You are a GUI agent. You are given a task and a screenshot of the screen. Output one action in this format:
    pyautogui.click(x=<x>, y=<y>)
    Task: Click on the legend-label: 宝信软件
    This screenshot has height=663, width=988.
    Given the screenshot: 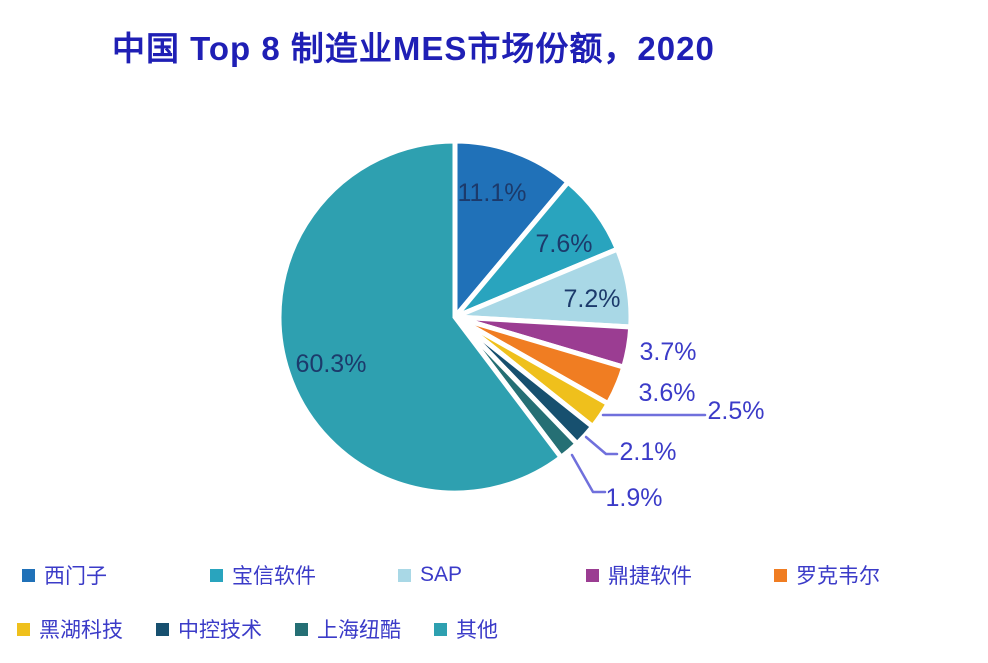 What is the action you would take?
    pyautogui.click(x=274, y=576)
    